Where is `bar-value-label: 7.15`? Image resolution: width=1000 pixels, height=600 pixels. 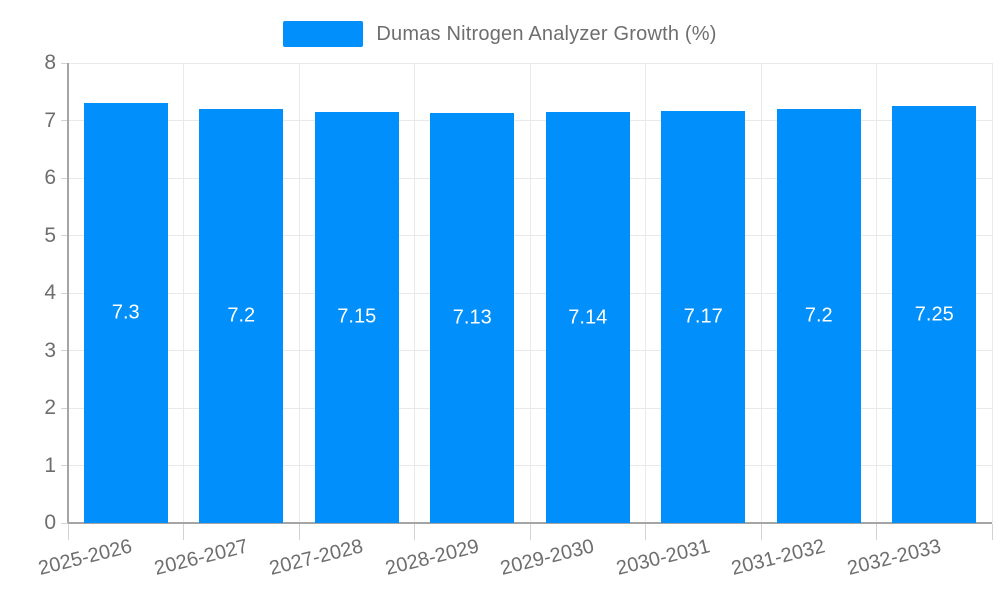 bar-value-label: 7.15 is located at coordinates (357, 316).